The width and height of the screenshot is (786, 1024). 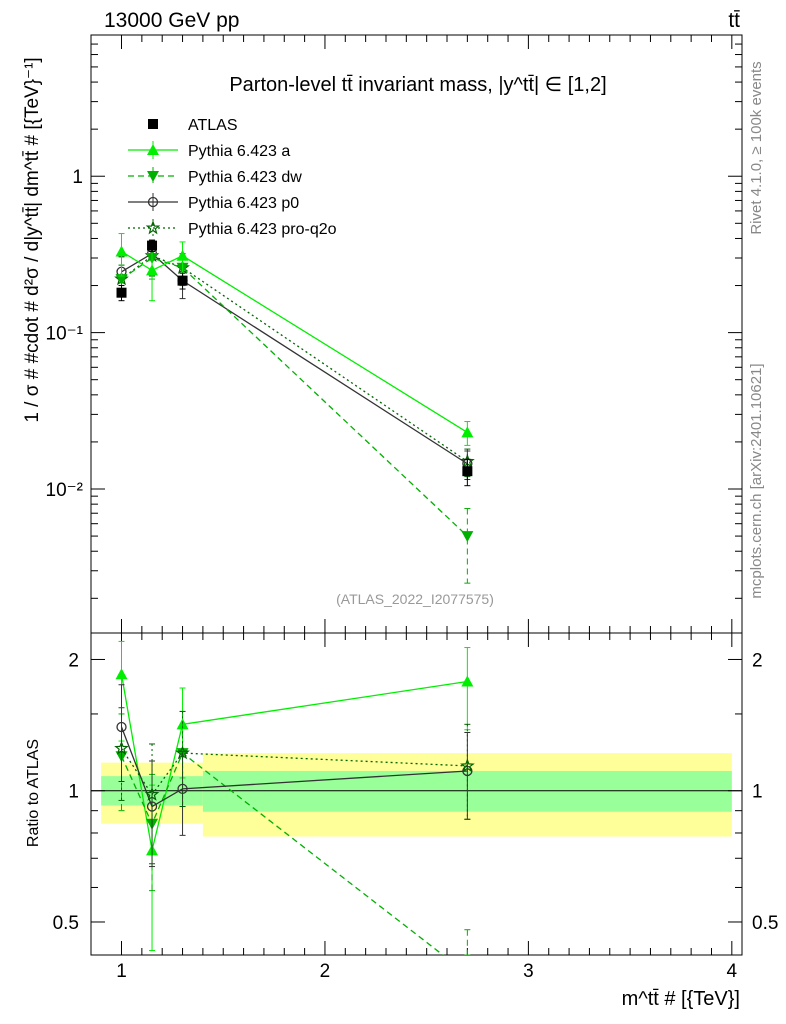 I want to click on ratio-bands, so click(x=416, y=795).